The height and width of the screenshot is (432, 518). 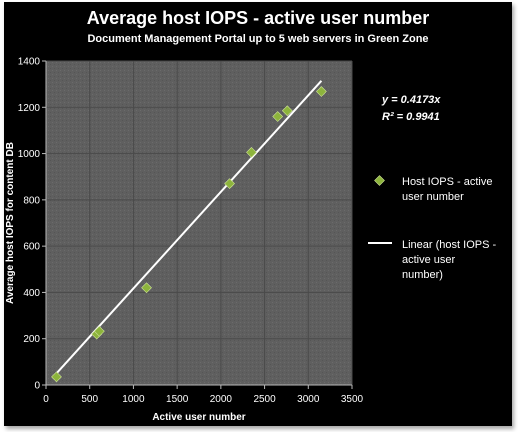 What do you see at coordinates (89, 399) in the screenshot?
I see `x-tick-label: 500` at bounding box center [89, 399].